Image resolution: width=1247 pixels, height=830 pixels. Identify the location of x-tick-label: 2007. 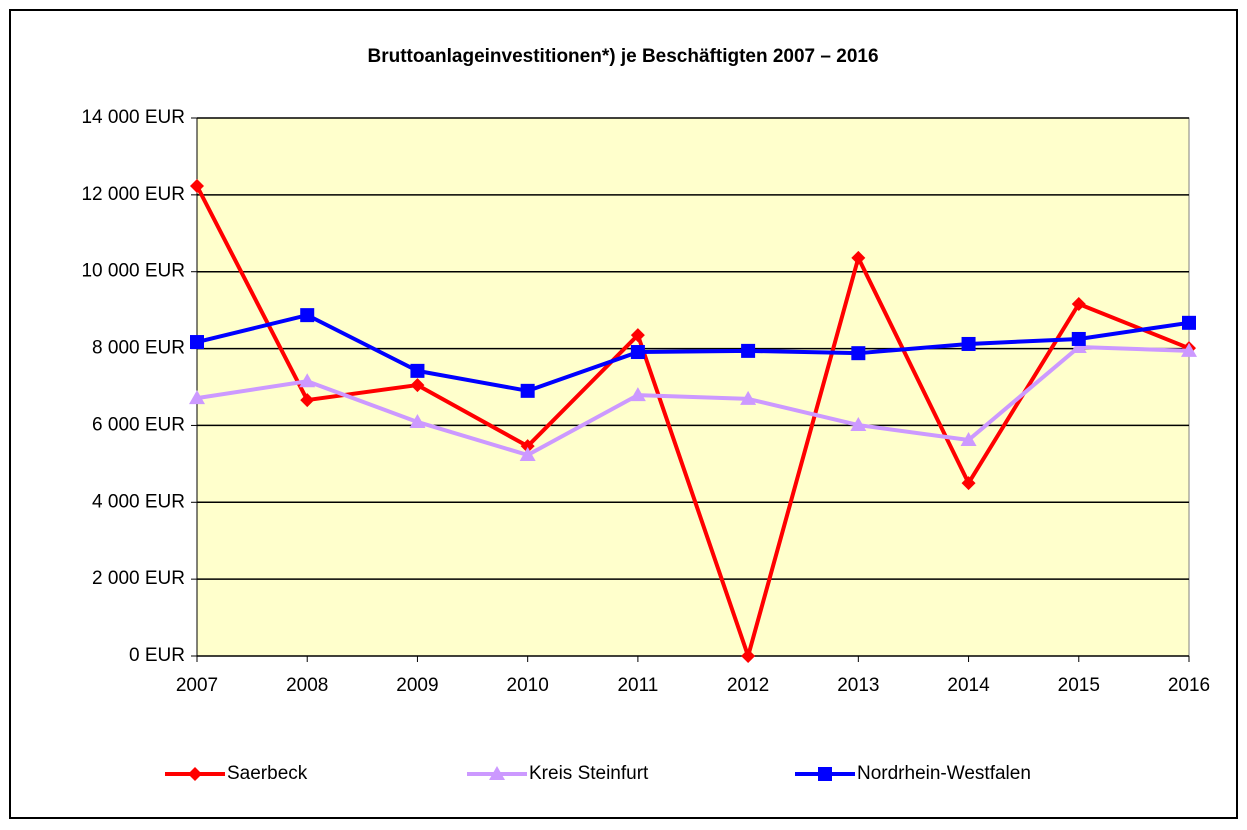
(197, 685).